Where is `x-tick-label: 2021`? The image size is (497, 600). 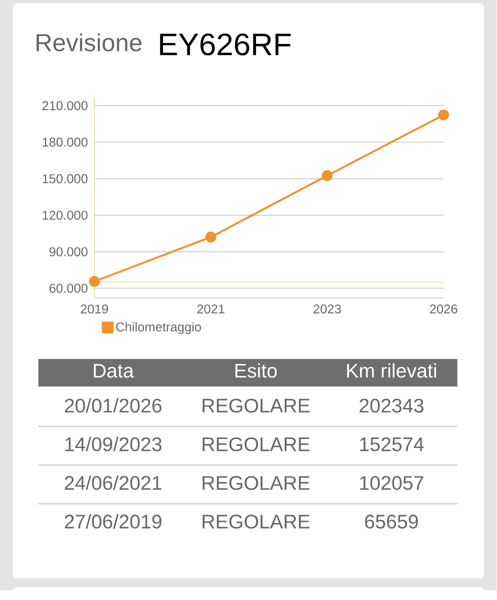 x-tick-label: 2021 is located at coordinates (211, 309).